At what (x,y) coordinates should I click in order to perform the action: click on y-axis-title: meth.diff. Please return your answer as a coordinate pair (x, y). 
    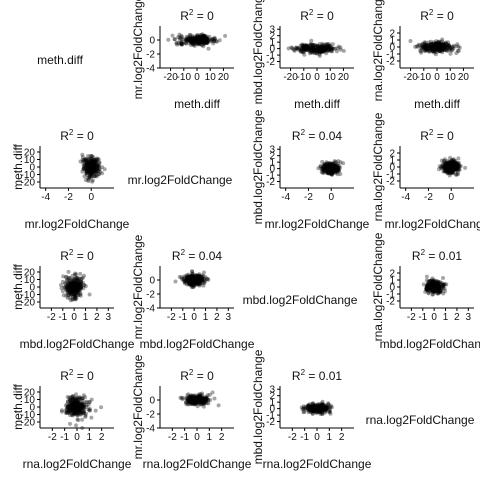
    Looking at the image, I should click on (18, 286).